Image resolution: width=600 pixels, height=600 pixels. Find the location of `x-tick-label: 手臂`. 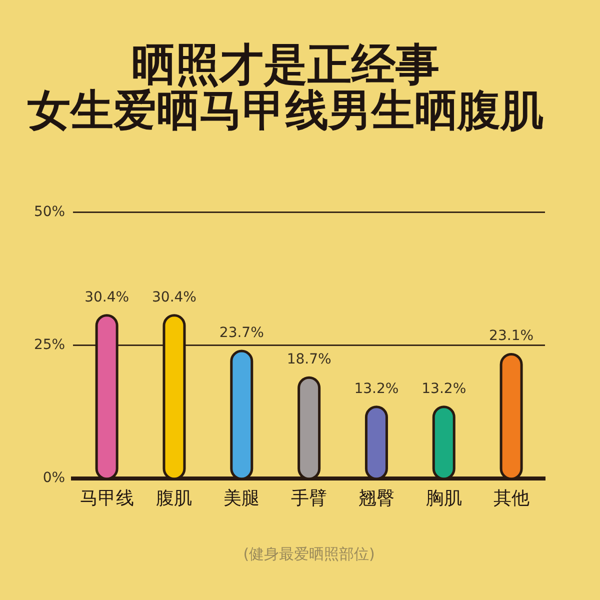

x-tick-label: 手臂 is located at coordinates (309, 498).